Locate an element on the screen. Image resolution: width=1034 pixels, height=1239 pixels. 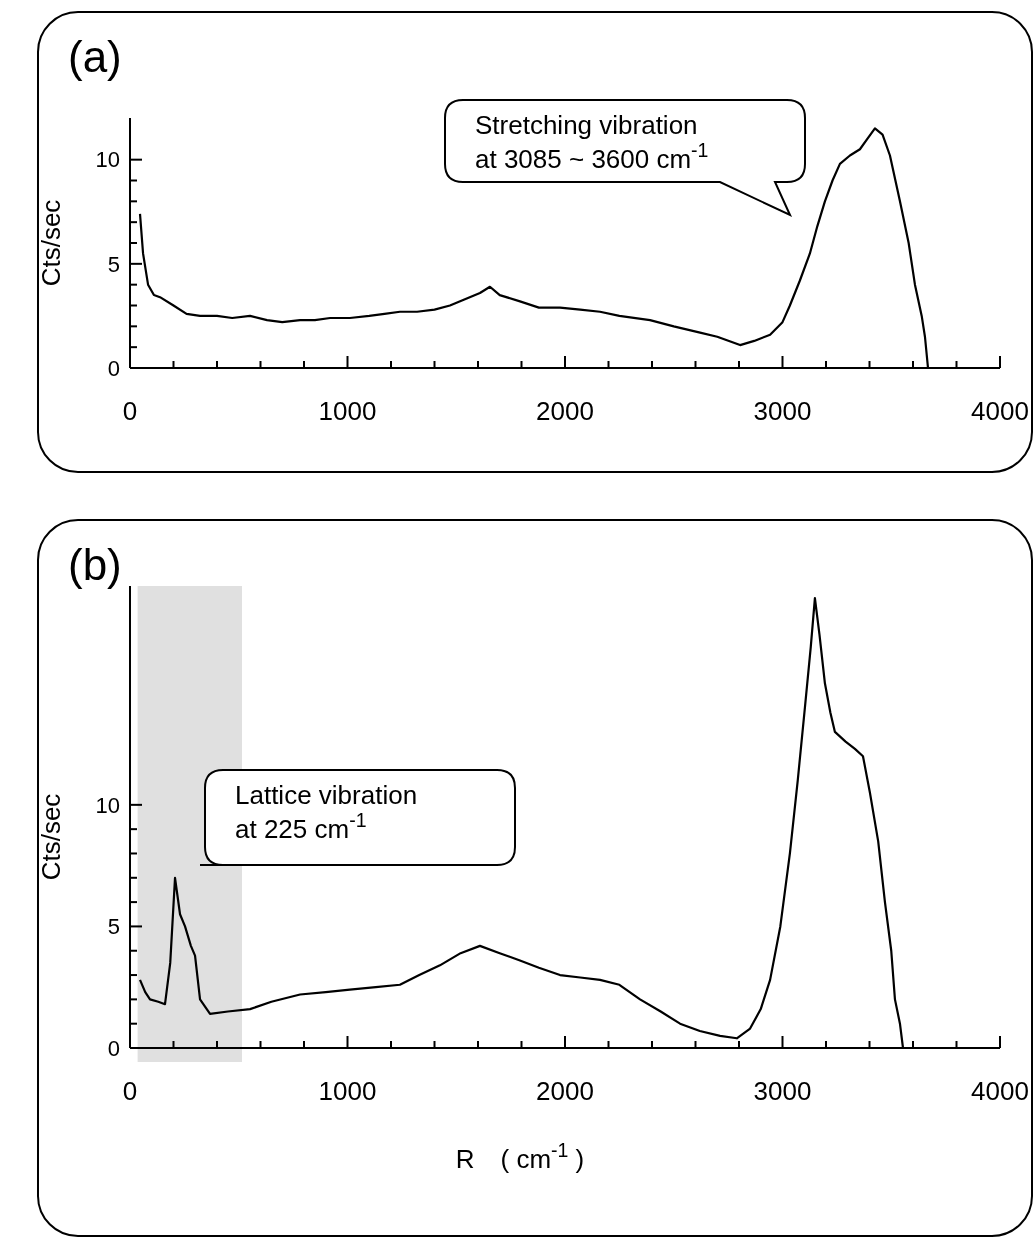
annotation: Lattice vibration at 225 cm$^{-1}$ is located at coordinates (326, 812).